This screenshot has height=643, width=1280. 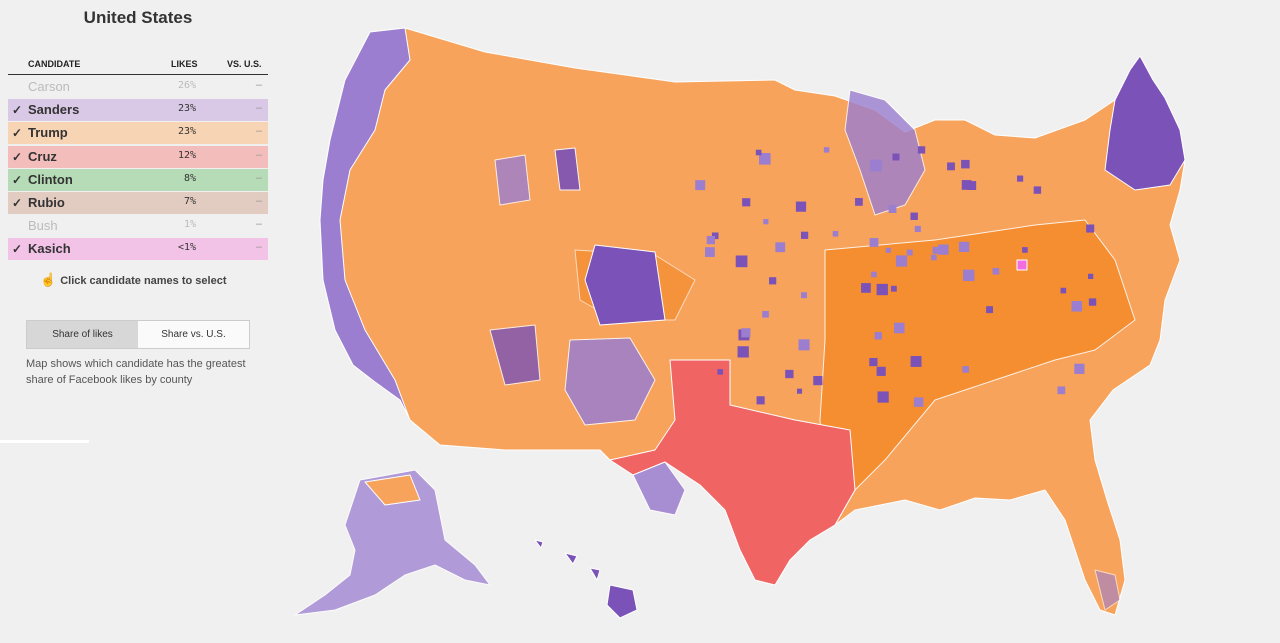 I want to click on candidate-row-rubio: ✓ Rubio 7% –, so click(x=138, y=202).